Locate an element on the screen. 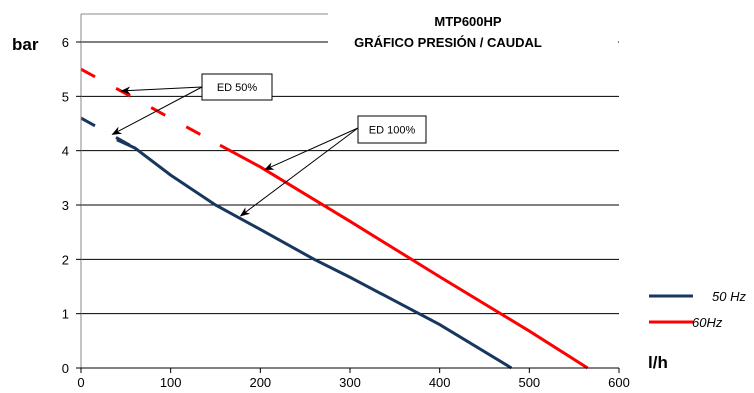 The height and width of the screenshot is (393, 754). legend-label-50hz: 50 Hz is located at coordinates (729, 296).